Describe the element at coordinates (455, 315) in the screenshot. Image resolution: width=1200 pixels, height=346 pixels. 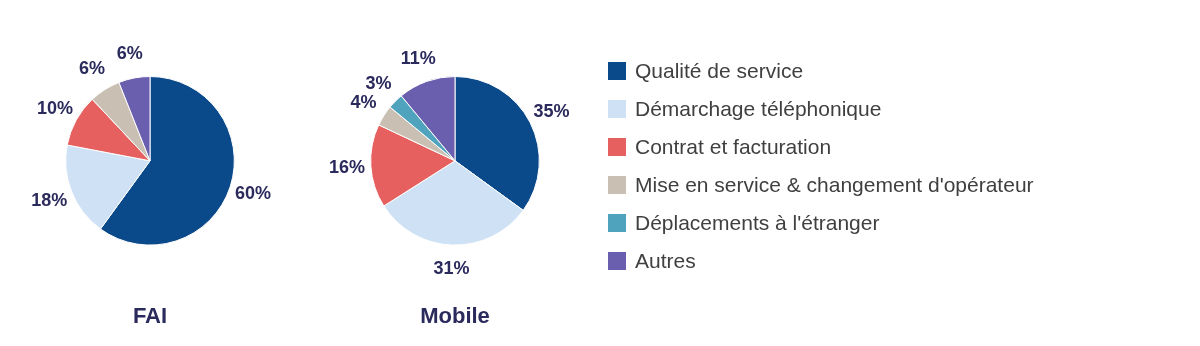
I see `text: Mobile` at that location.